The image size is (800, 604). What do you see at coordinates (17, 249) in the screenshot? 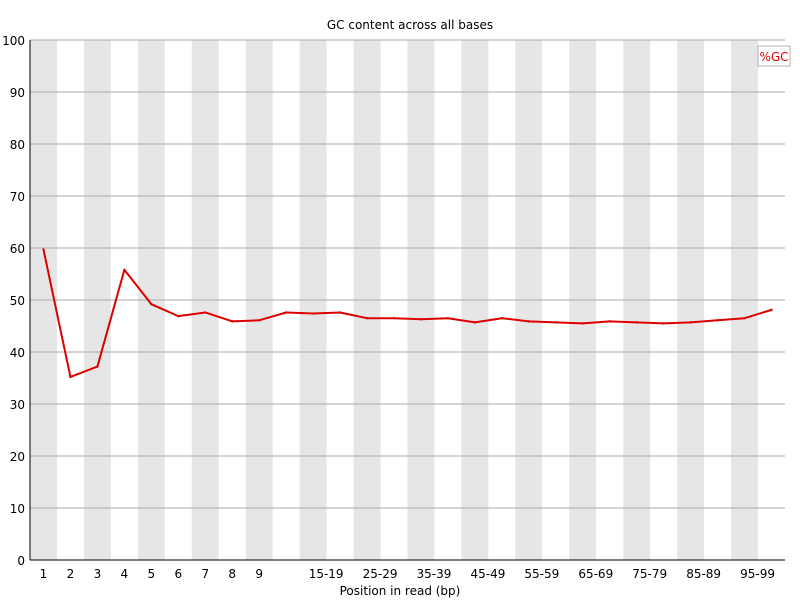
I see `y-tick-label: 60` at bounding box center [17, 249].